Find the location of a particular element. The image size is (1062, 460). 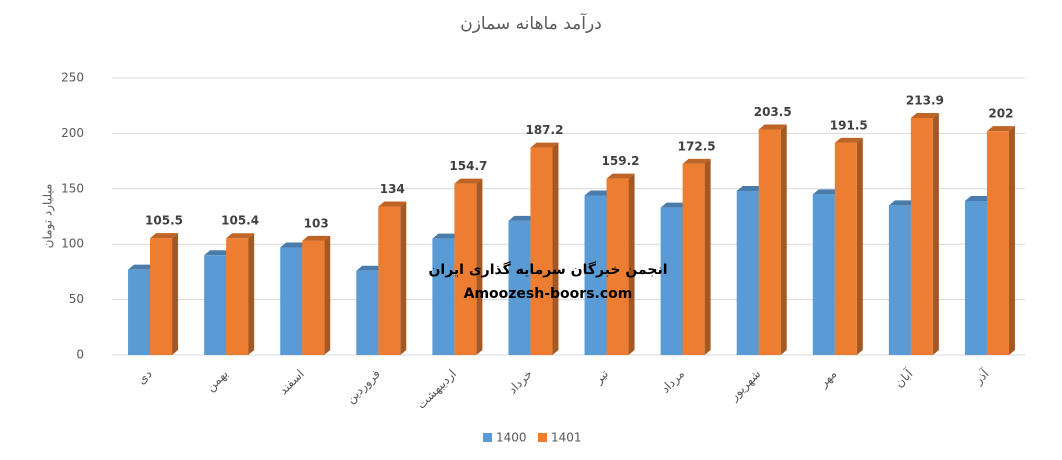

value-label: 203.5 is located at coordinates (773, 112).